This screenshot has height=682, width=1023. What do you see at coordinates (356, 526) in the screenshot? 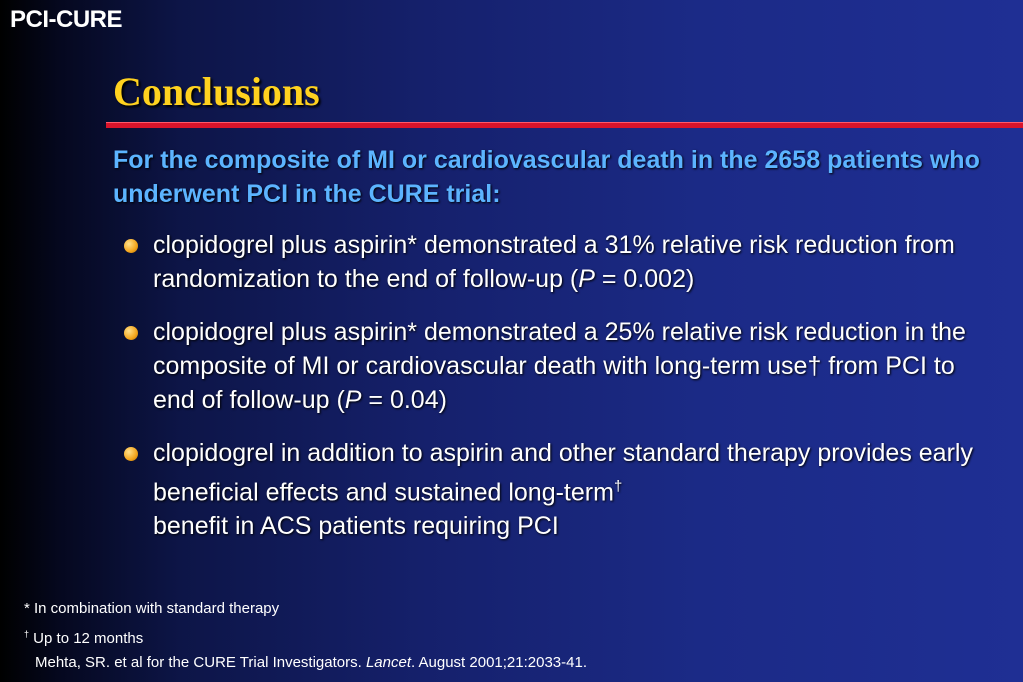
I see `bullet-3-text-end: benefit in ACS patients requiring PCI` at bounding box center [356, 526].